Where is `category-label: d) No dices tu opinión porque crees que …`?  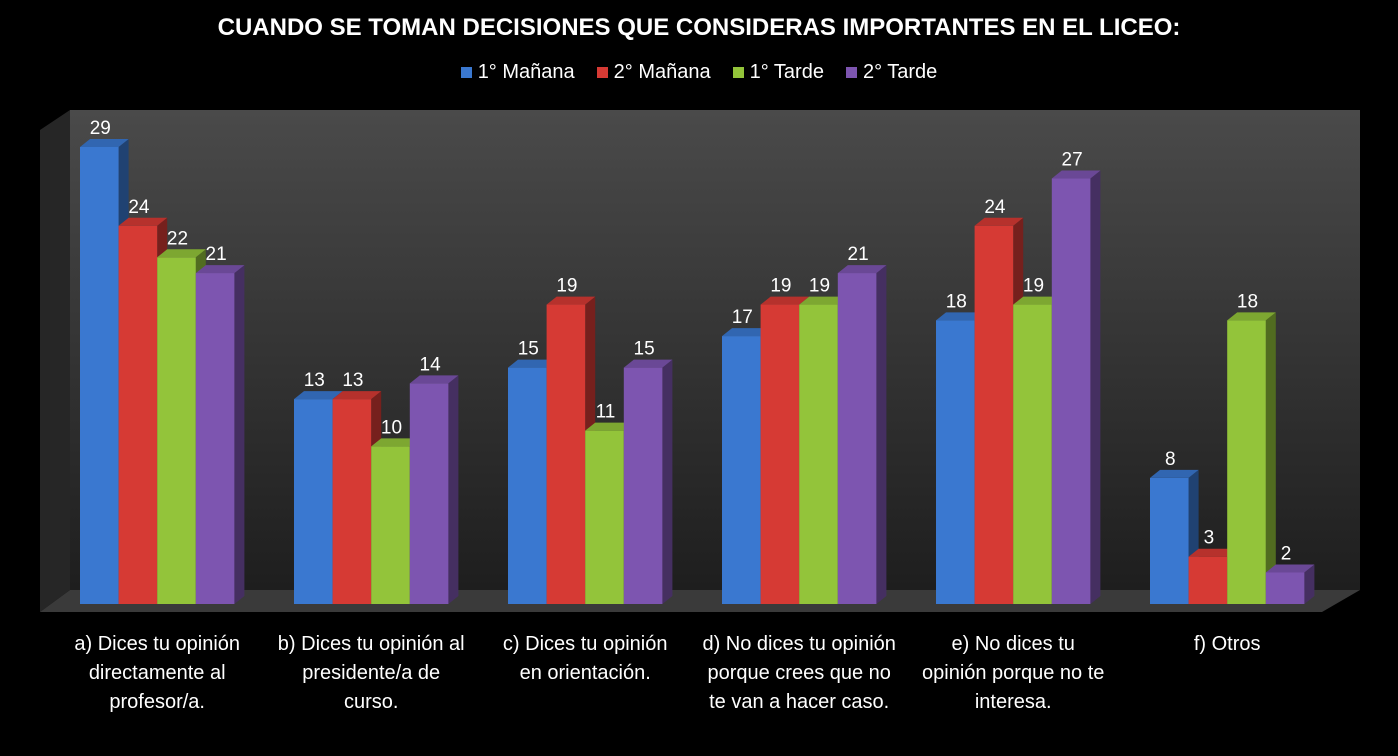 category-label: d) No dices tu opinión porque crees que … is located at coordinates (799, 673).